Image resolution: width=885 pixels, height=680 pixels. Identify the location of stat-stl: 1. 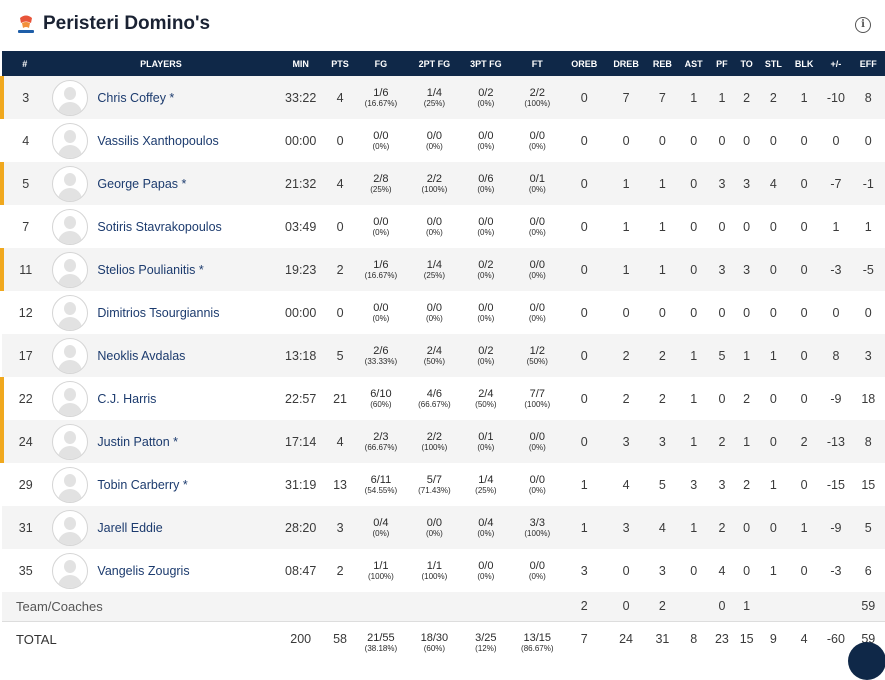
(773, 484).